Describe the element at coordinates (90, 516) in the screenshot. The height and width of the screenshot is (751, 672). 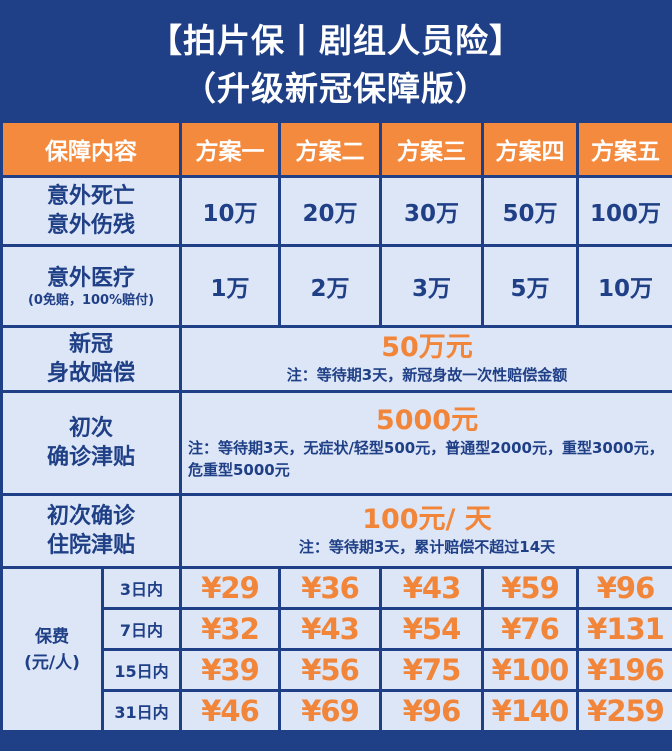
I see `label-line: 初次确诊` at that location.